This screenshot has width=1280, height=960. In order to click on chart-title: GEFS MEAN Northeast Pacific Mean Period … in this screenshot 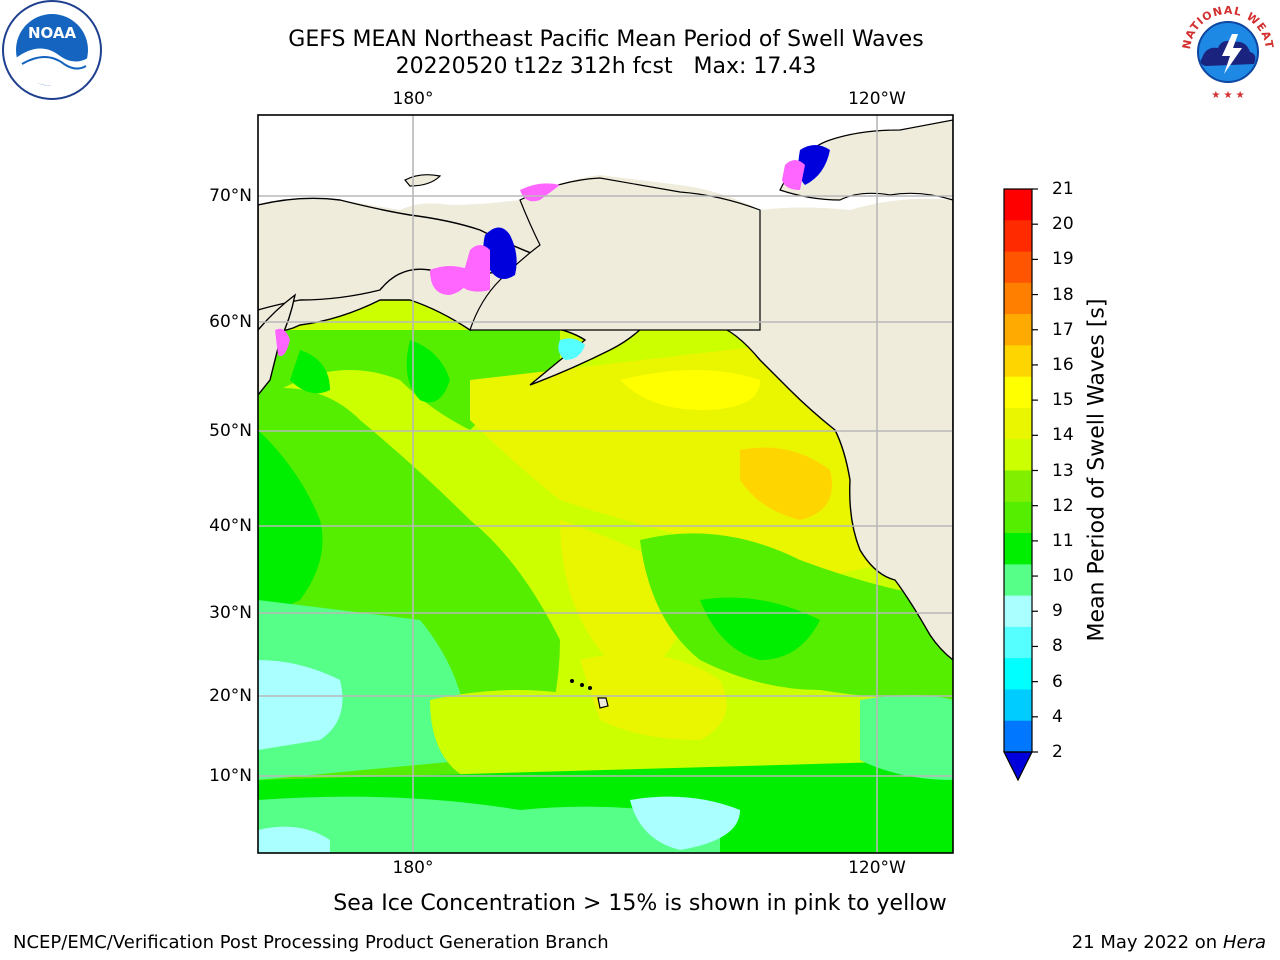, I will do `click(606, 39)`.